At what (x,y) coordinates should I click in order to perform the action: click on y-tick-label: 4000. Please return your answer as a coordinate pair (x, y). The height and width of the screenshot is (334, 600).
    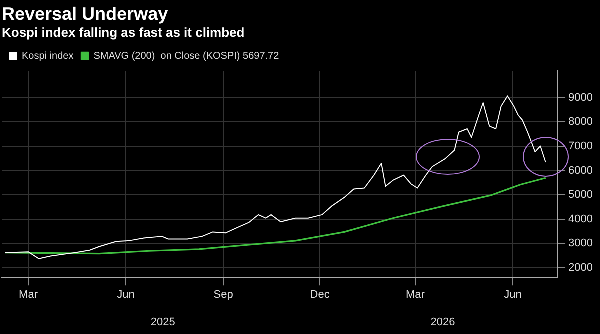
    Looking at the image, I should click on (581, 219).